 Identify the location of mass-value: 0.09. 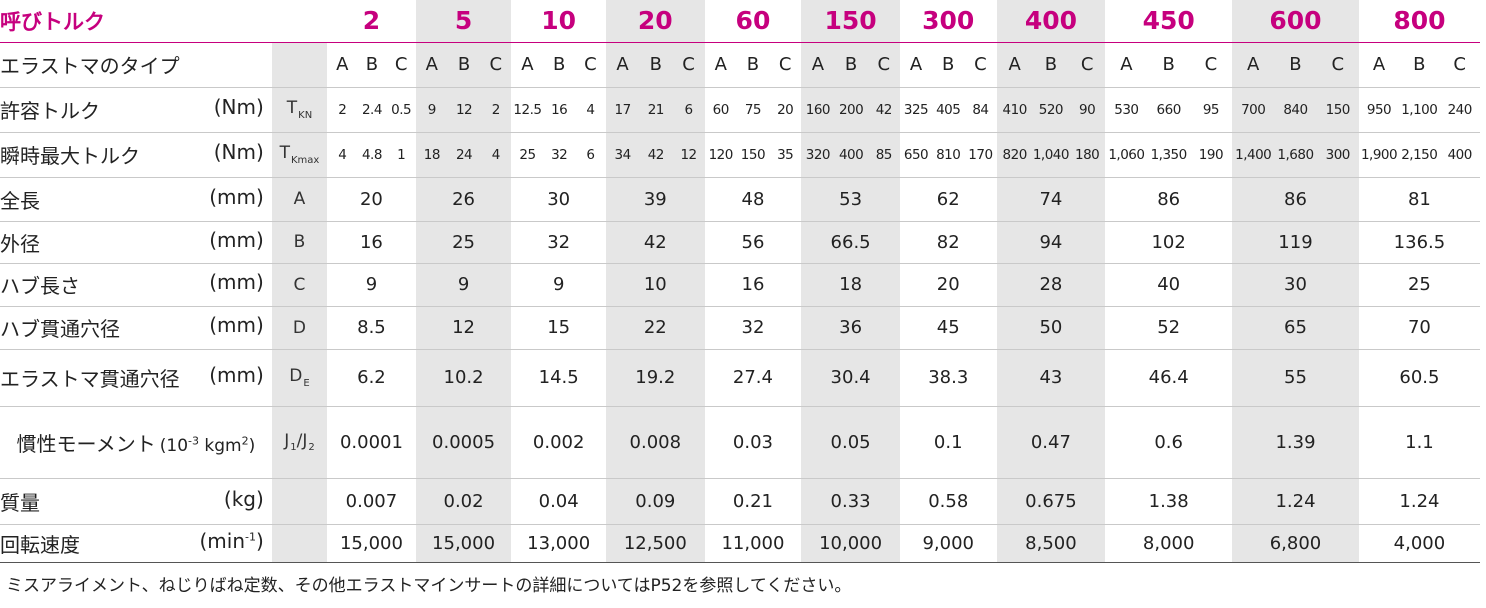
(655, 501).